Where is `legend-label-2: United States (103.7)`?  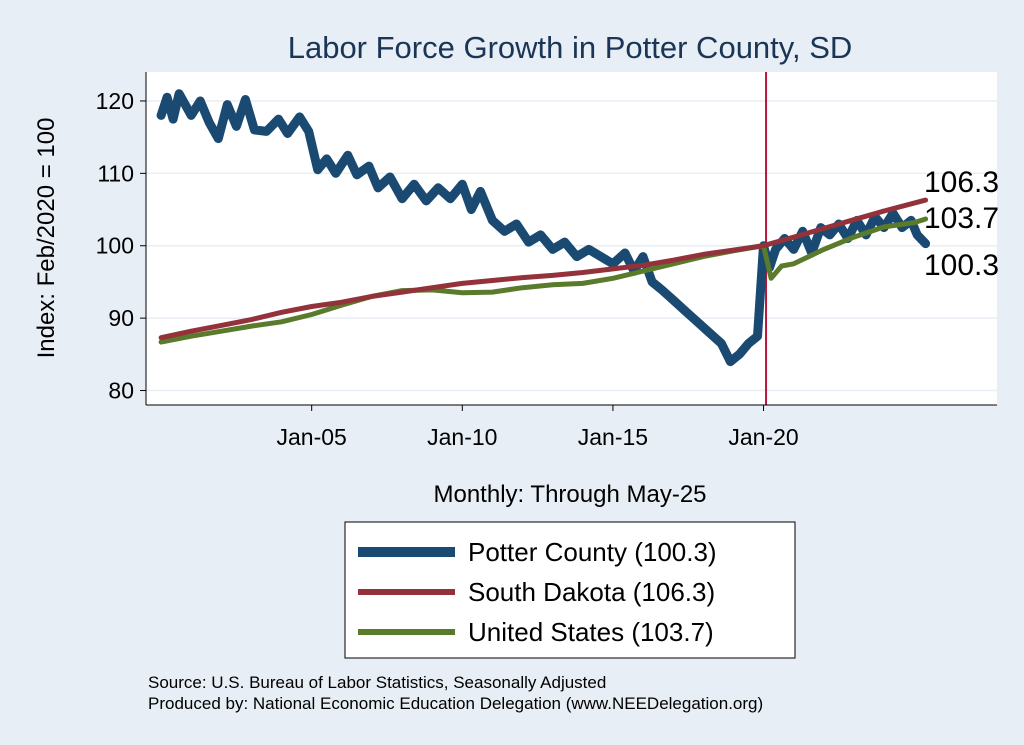
legend-label-2: United States (103.7) is located at coordinates (591, 632).